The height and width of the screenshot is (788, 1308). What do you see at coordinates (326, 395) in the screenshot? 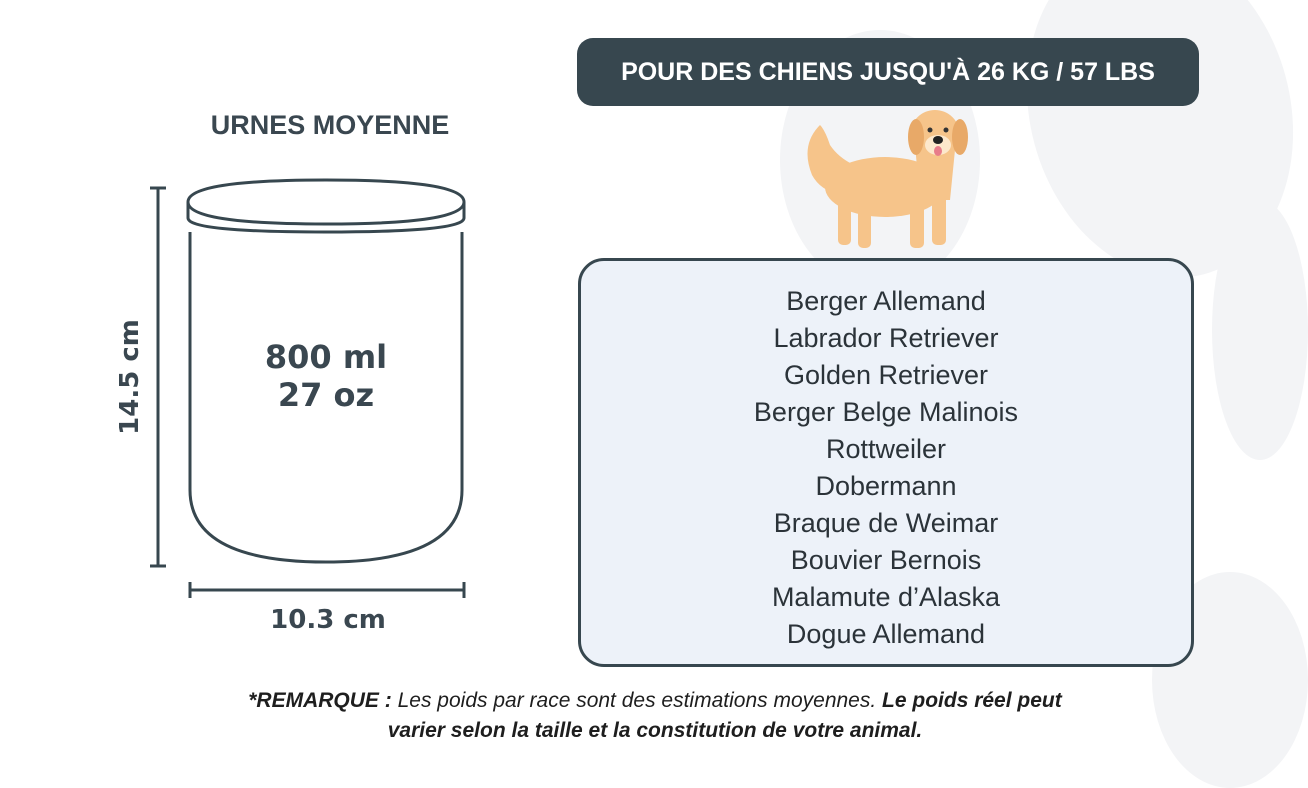
I see `volume-oz: 27 oz` at bounding box center [326, 395].